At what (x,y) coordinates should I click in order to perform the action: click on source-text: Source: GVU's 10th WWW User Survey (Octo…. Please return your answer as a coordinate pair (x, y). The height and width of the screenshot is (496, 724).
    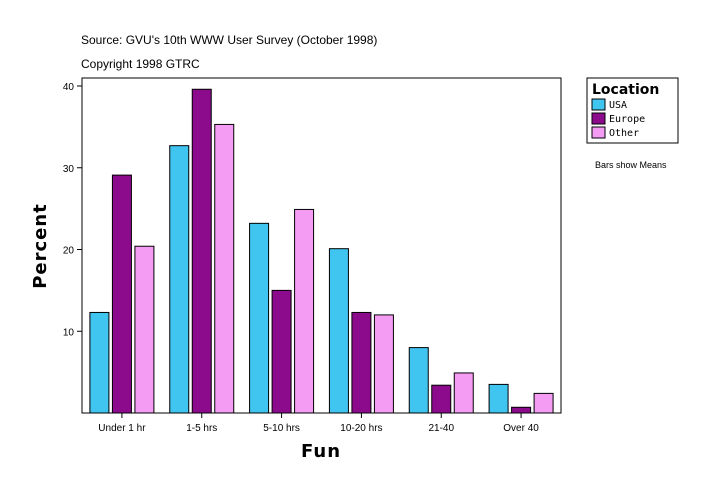
    Looking at the image, I should click on (229, 40).